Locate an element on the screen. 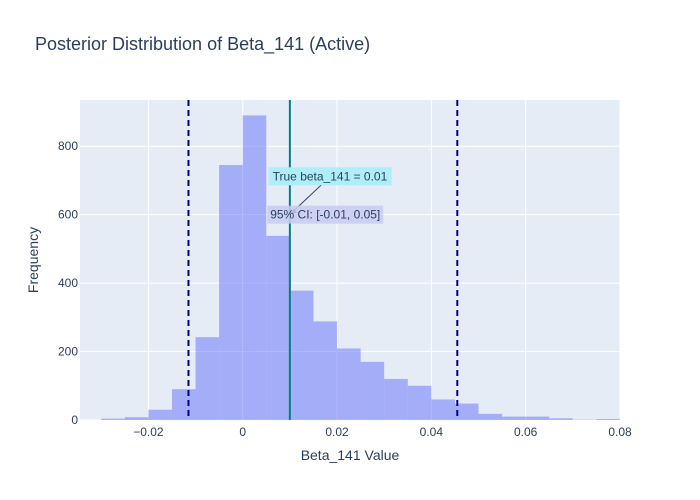 The height and width of the screenshot is (500, 700). x-tick-label: 0.08 is located at coordinates (620, 432).